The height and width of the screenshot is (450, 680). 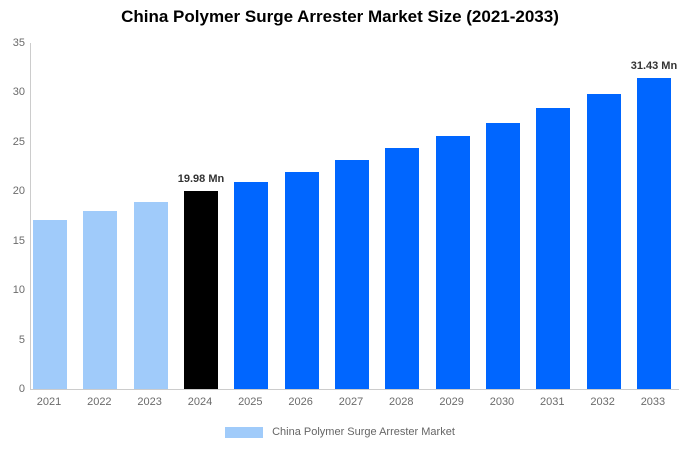 What do you see at coordinates (300, 402) in the screenshot?
I see `x-tick-label: 2026` at bounding box center [300, 402].